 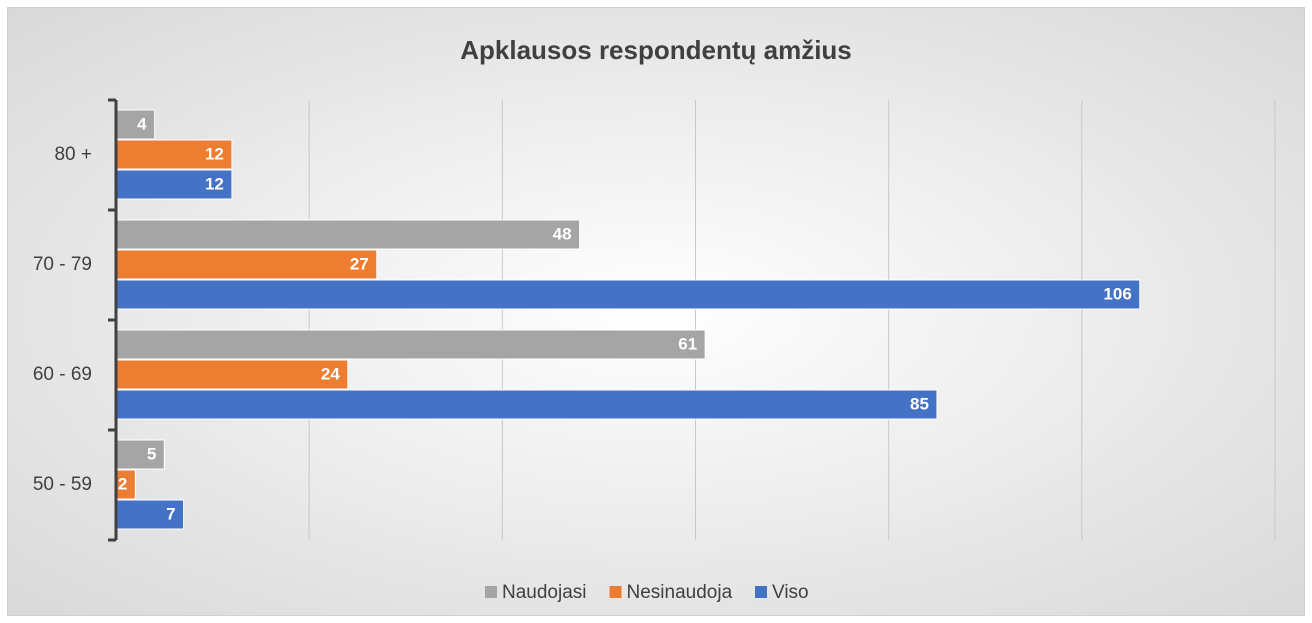 What do you see at coordinates (680, 592) in the screenshot?
I see `legend-label: Nesinaudoja` at bounding box center [680, 592].